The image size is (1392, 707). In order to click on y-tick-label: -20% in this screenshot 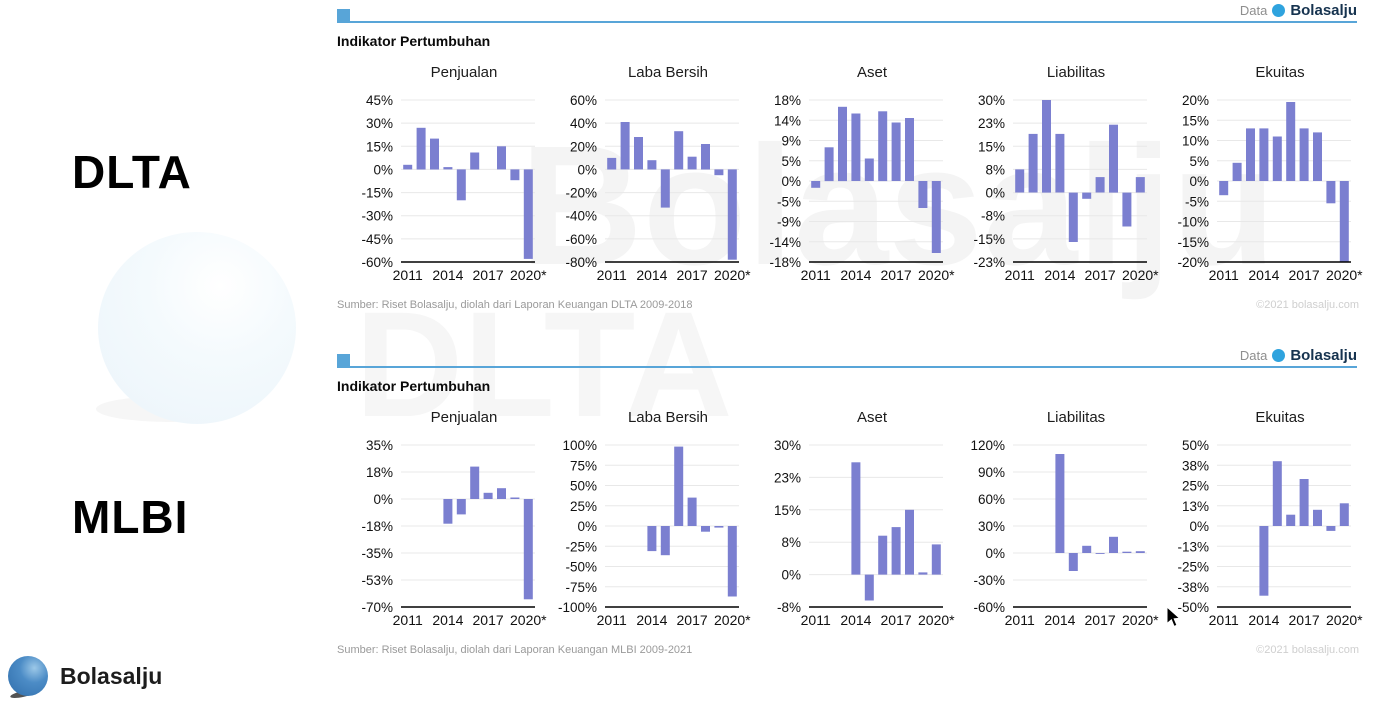, I will do `click(1193, 262)`.